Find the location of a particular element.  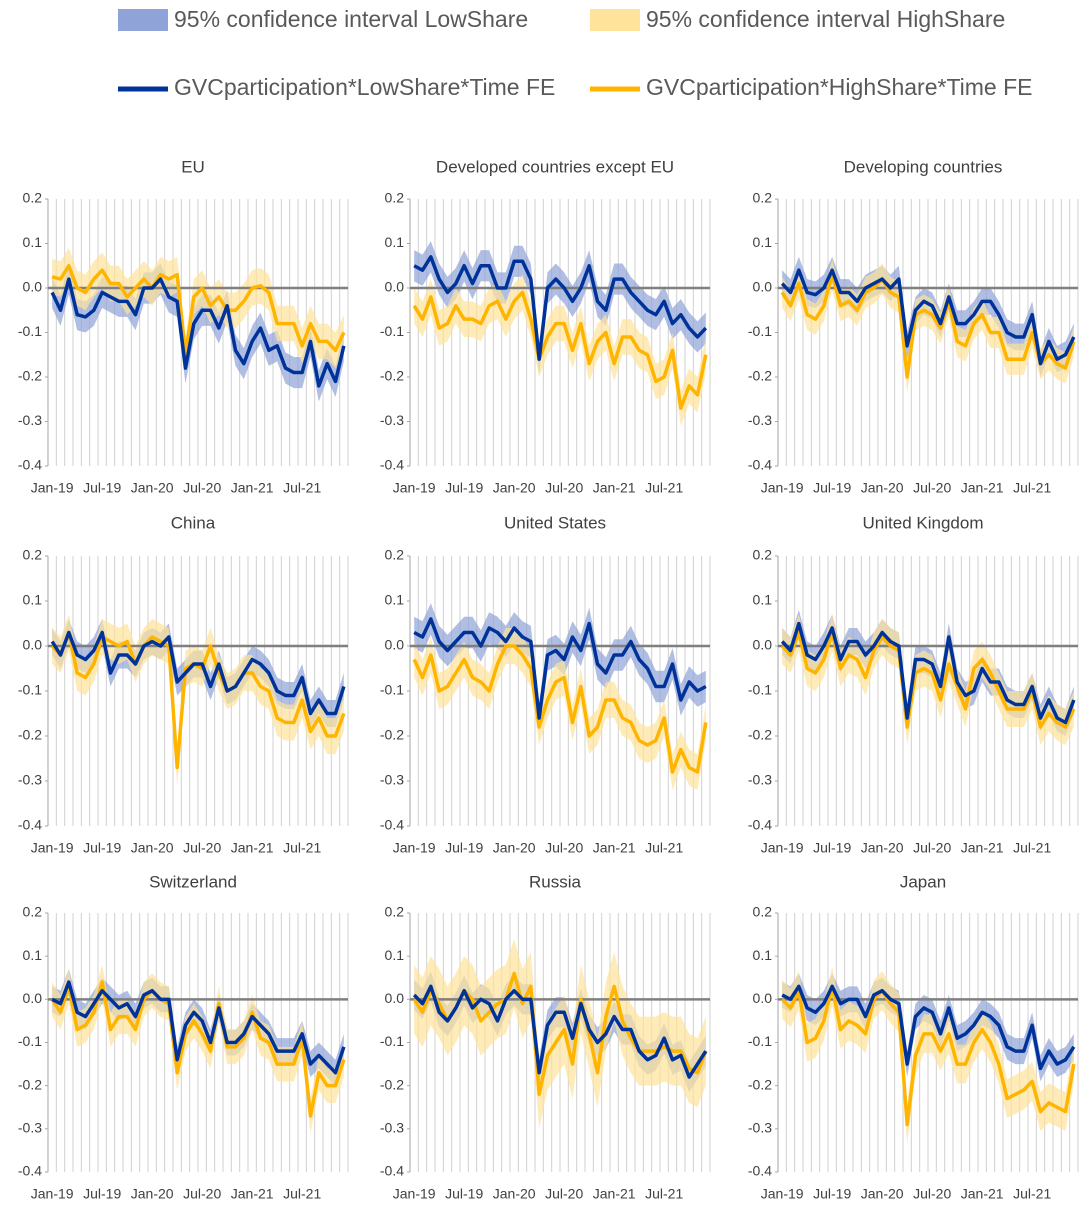

panel-title: Russia is located at coordinates (555, 881).